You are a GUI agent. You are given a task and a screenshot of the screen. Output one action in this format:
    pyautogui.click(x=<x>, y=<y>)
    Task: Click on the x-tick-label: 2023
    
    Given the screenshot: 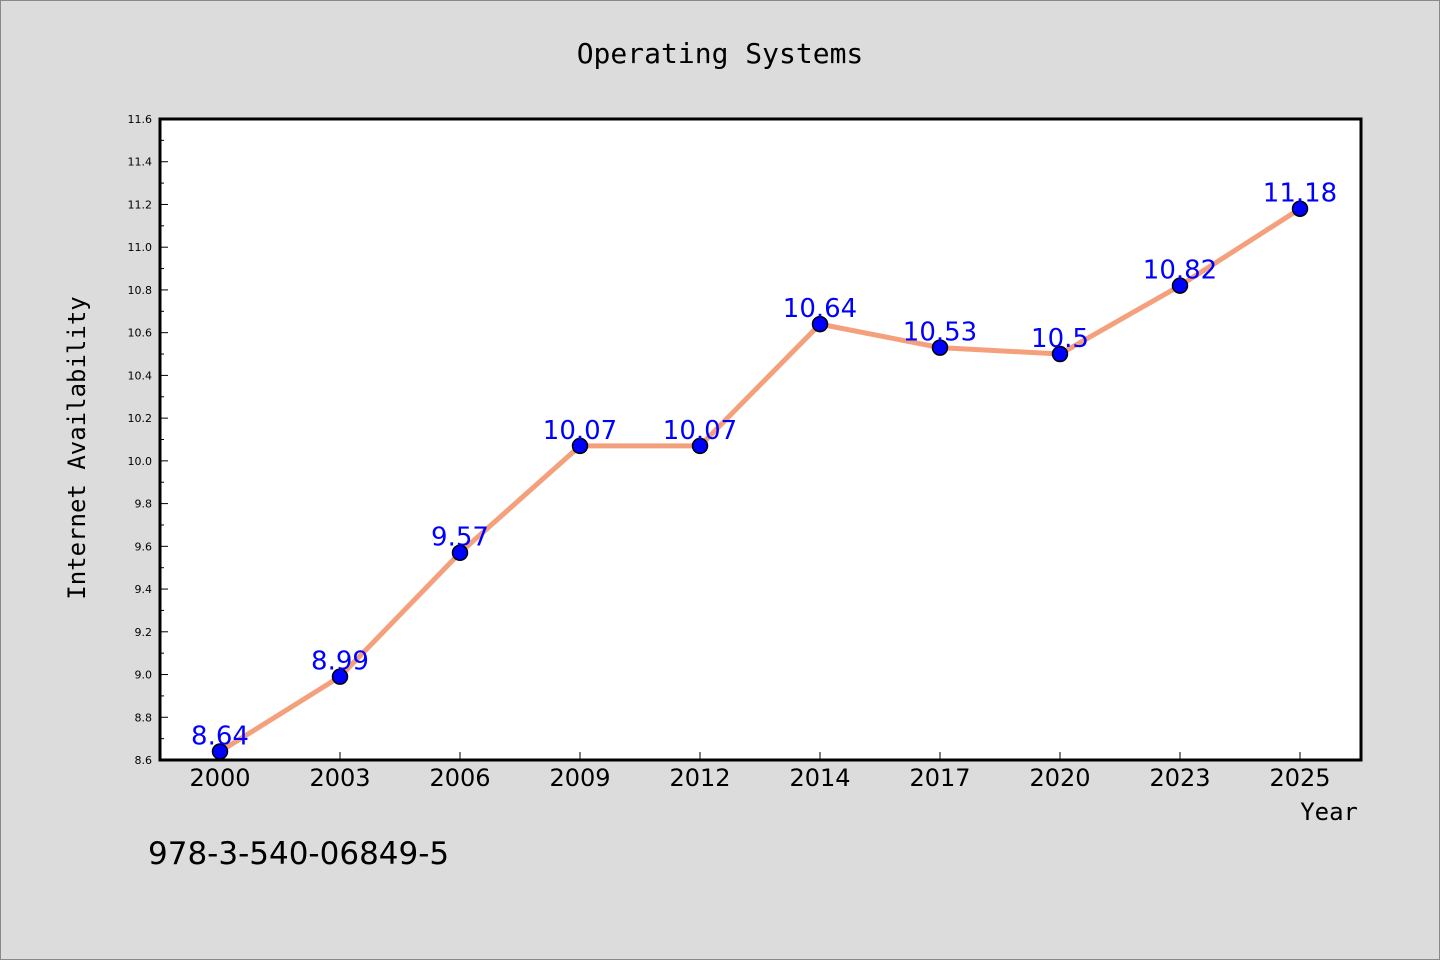 What is the action you would take?
    pyautogui.click(x=1179, y=778)
    